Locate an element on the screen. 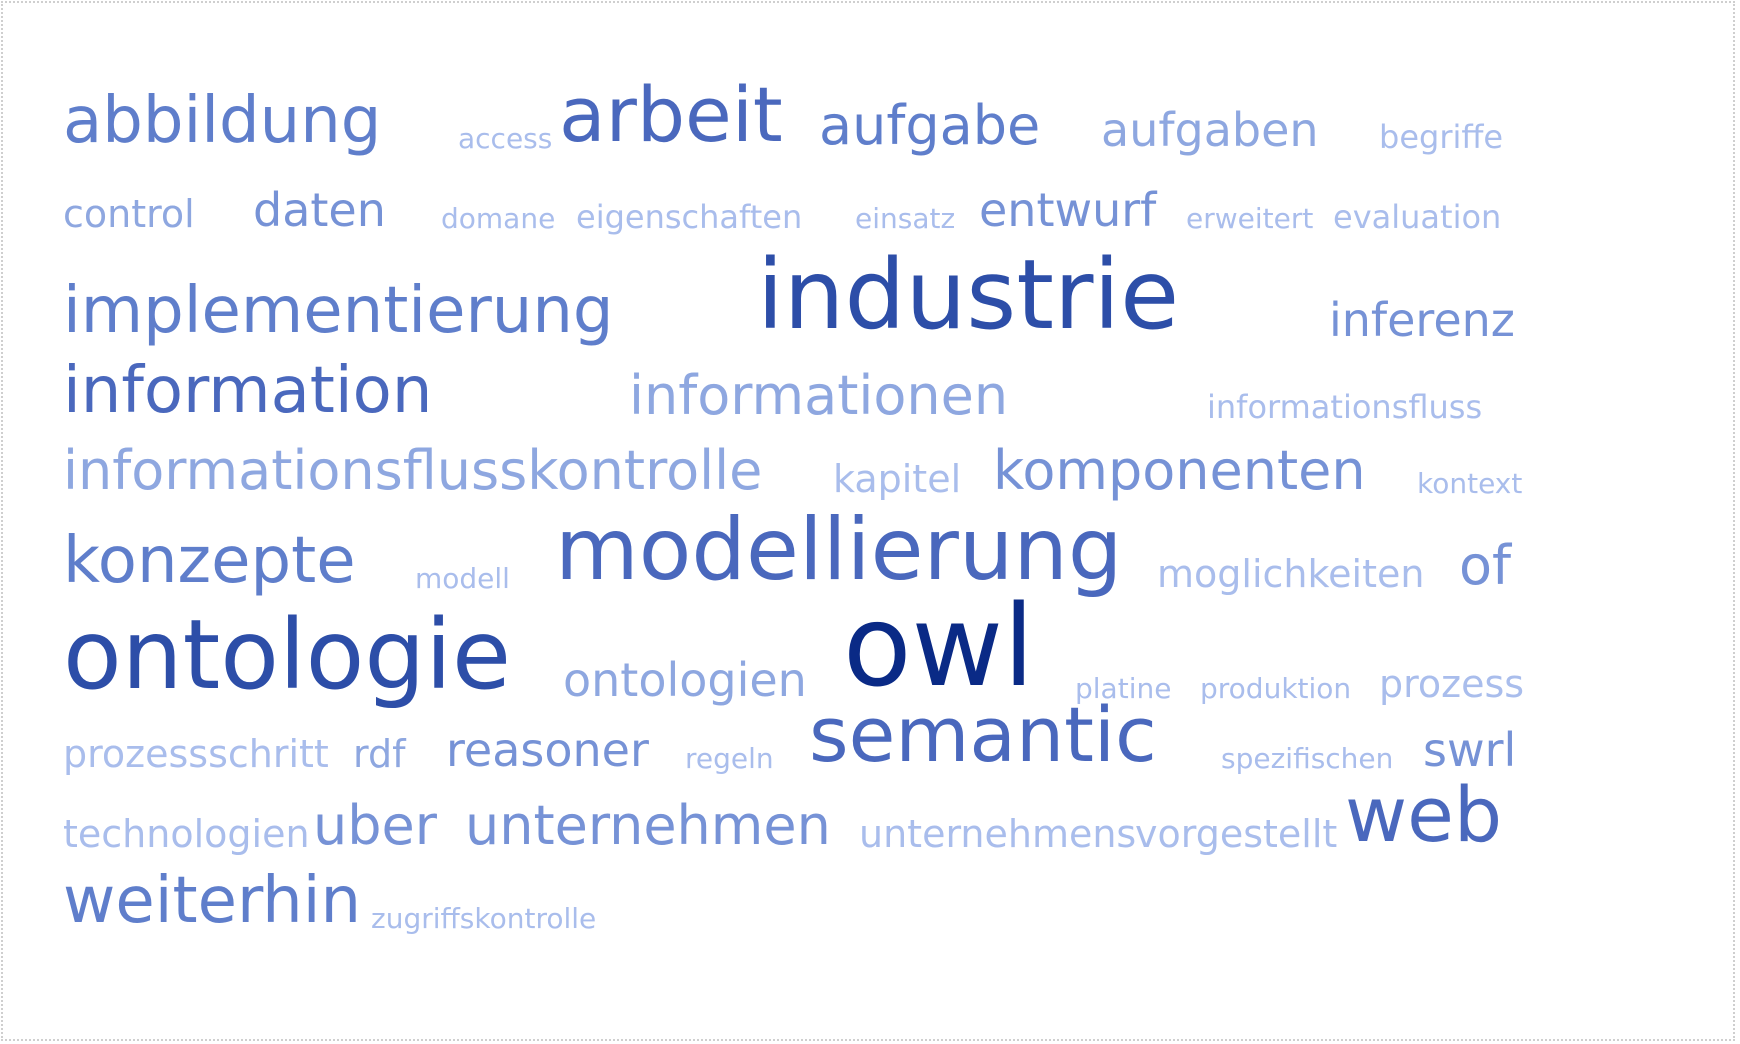 The height and width of the screenshot is (1044, 1740). tag-word: swrl is located at coordinates (1470, 750).